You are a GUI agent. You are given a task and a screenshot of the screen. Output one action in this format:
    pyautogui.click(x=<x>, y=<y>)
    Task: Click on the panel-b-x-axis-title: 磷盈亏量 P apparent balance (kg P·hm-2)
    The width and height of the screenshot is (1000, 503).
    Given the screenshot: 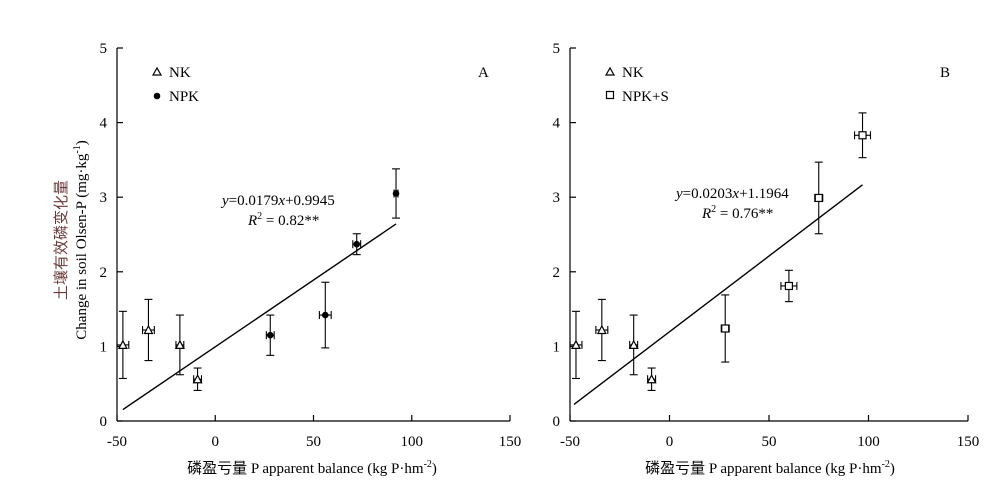 What is the action you would take?
    pyautogui.click(x=770, y=468)
    